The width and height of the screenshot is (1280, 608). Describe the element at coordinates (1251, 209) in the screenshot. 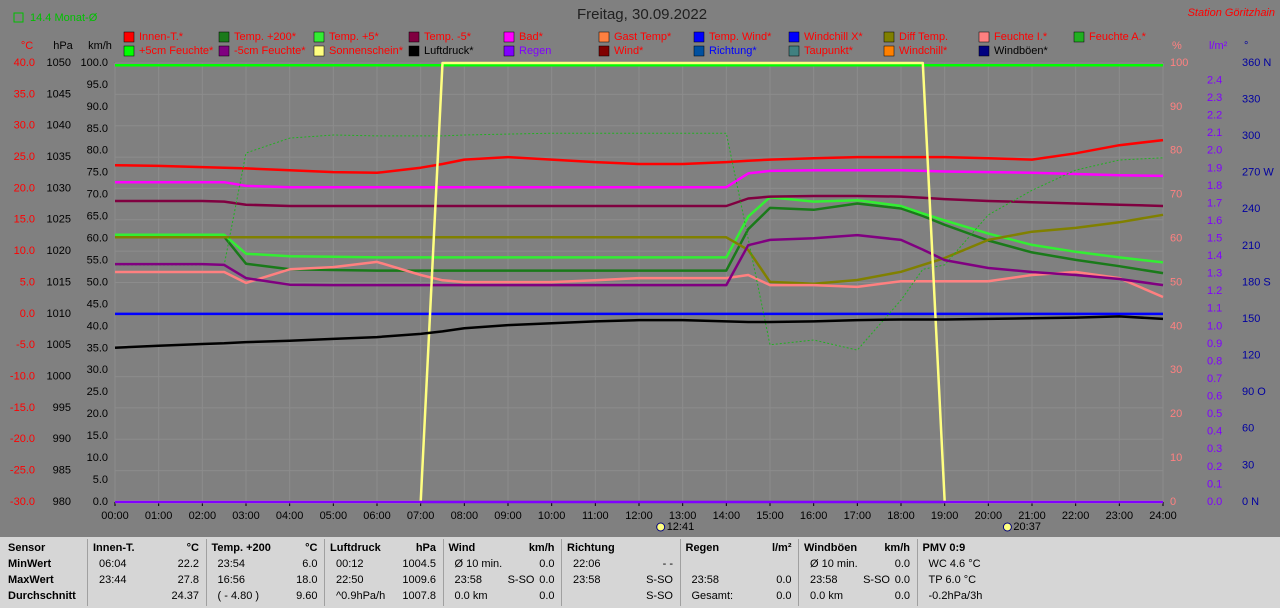

I see `y-tick-label: 240` at that location.